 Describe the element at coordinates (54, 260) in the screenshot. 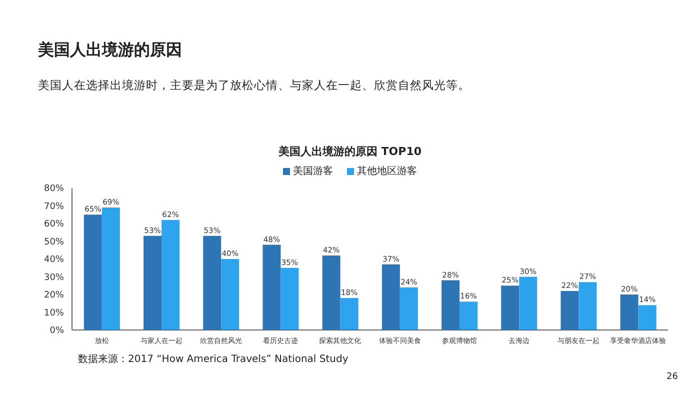

I see `y-tick-label: 40%` at that location.